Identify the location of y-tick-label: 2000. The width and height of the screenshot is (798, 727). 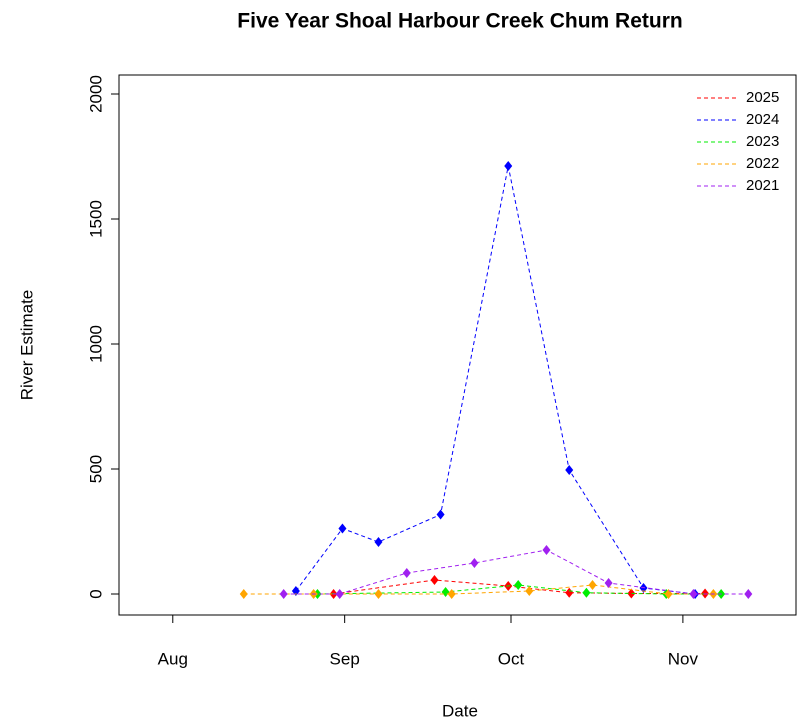
(95, 94).